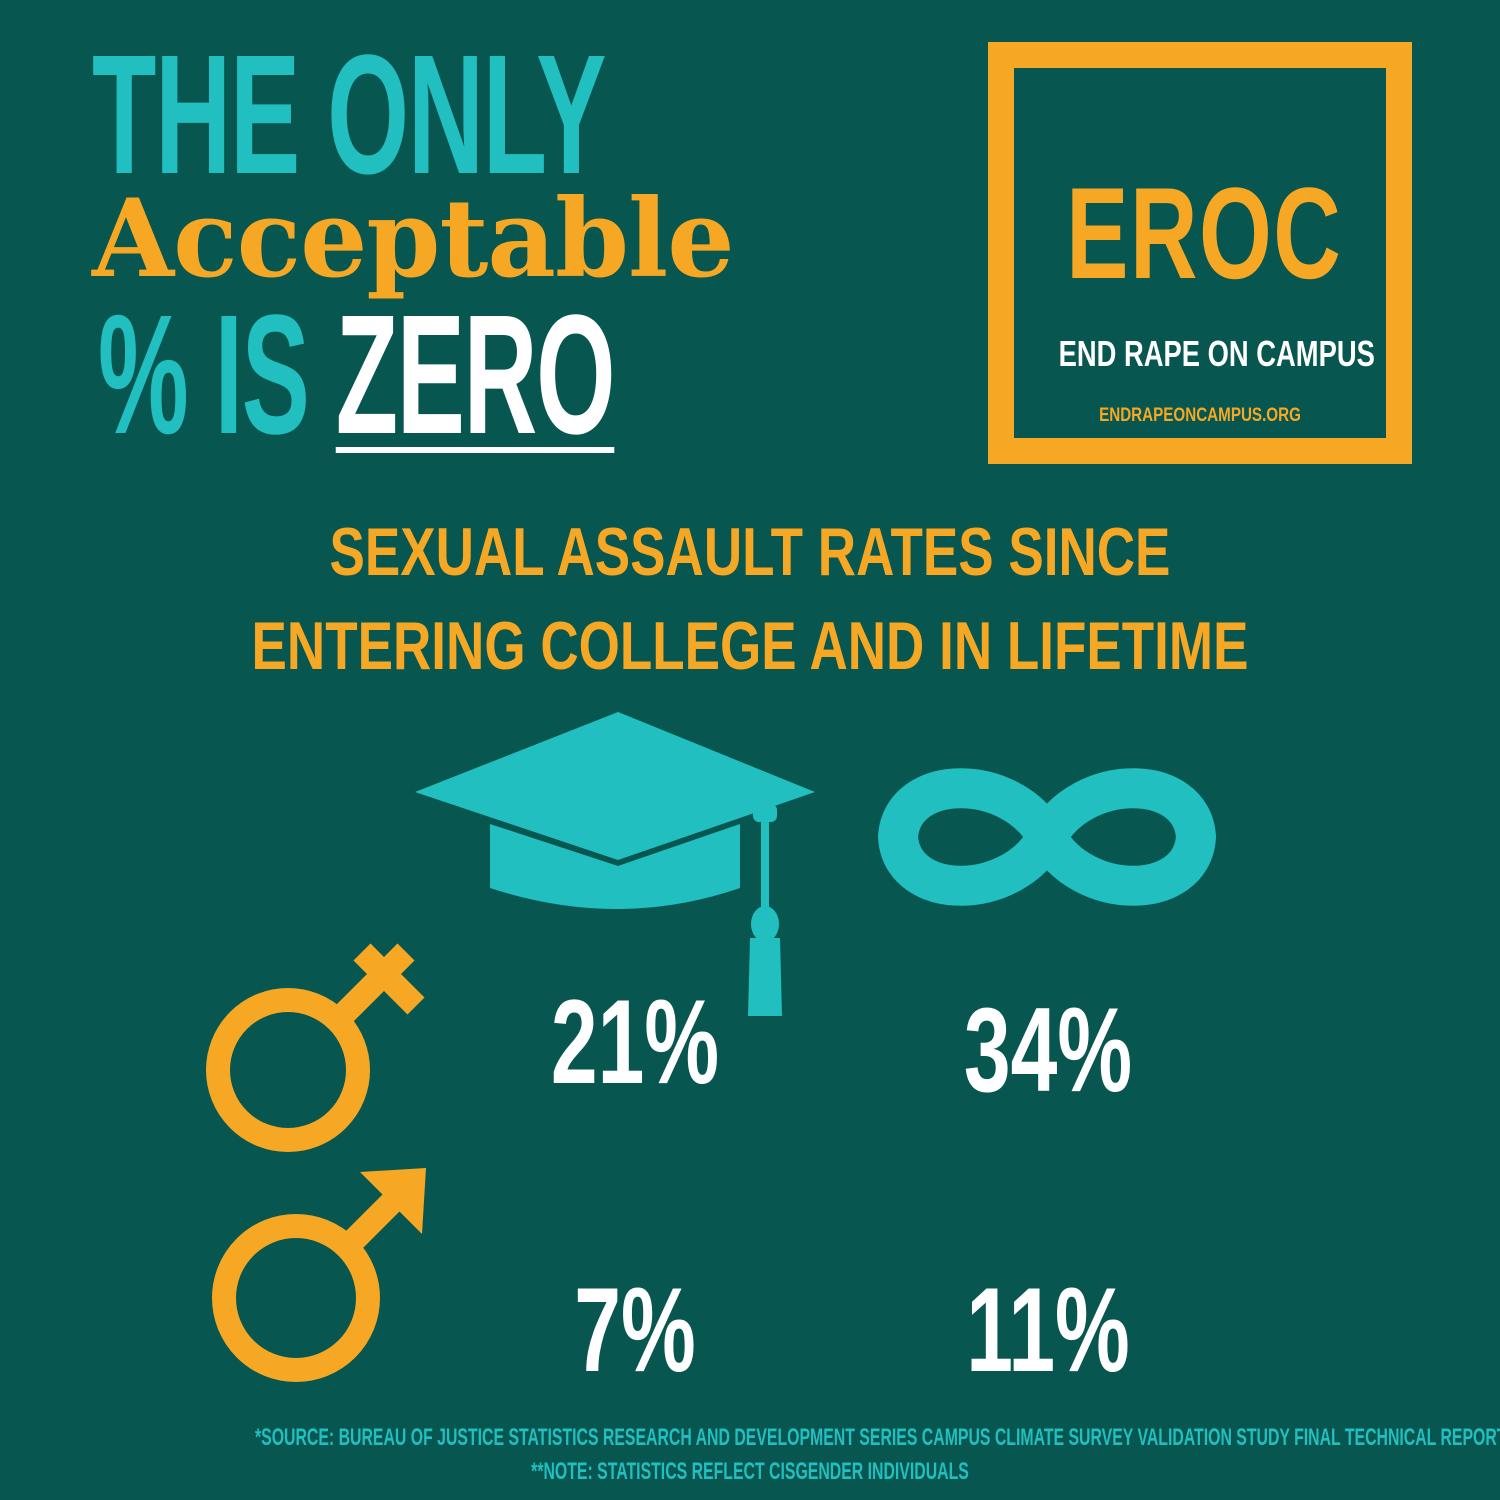 This screenshot has height=1500, width=1500. What do you see at coordinates (1048, 1050) in the screenshot?
I see `stat-female-lifetime: 34%` at bounding box center [1048, 1050].